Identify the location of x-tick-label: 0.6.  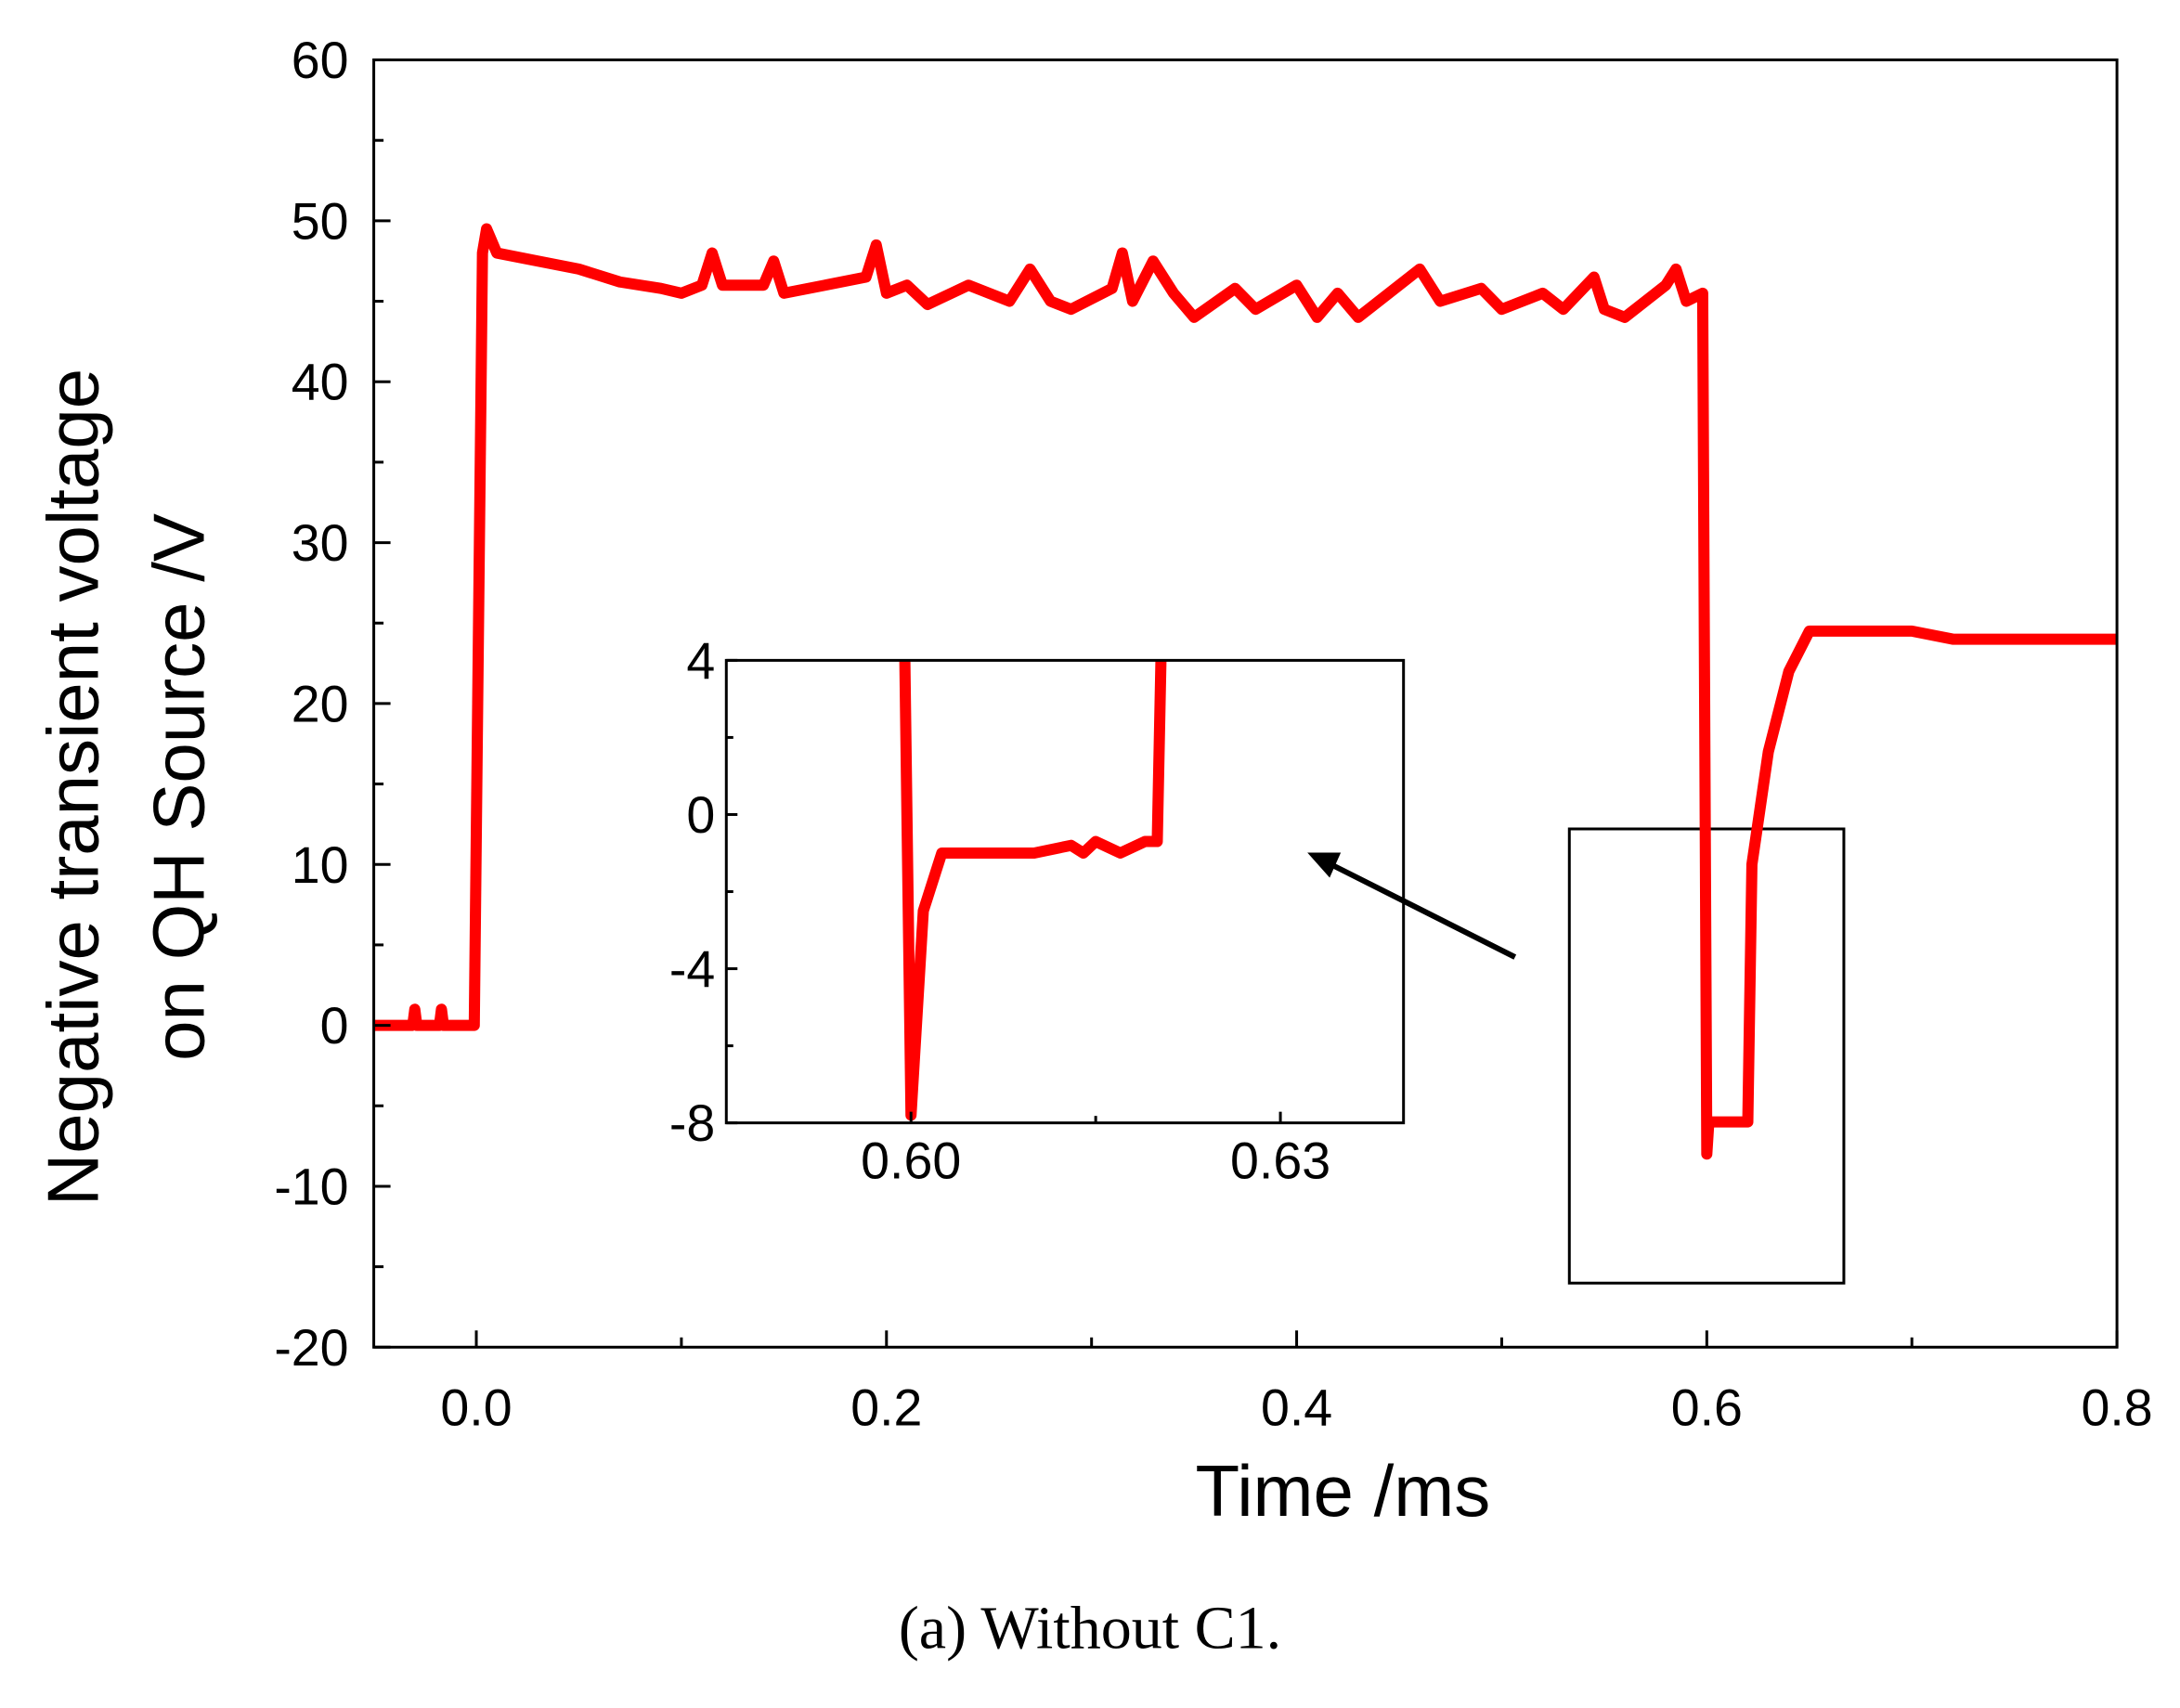
(1707, 1407).